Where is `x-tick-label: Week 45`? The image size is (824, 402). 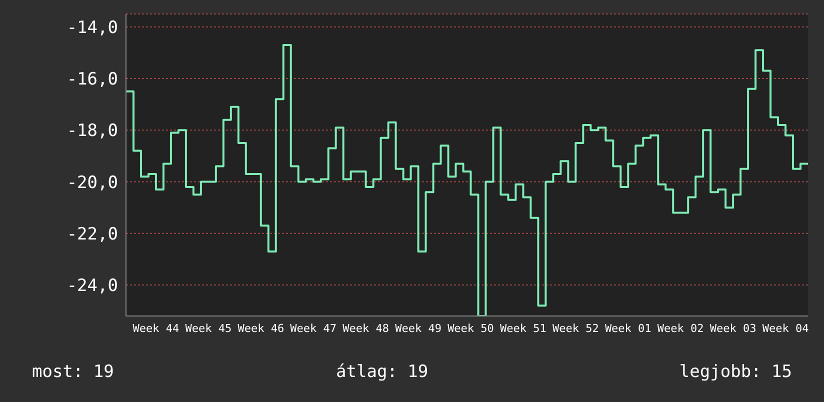
x-tick-label: Week 45 is located at coordinates (208, 328).